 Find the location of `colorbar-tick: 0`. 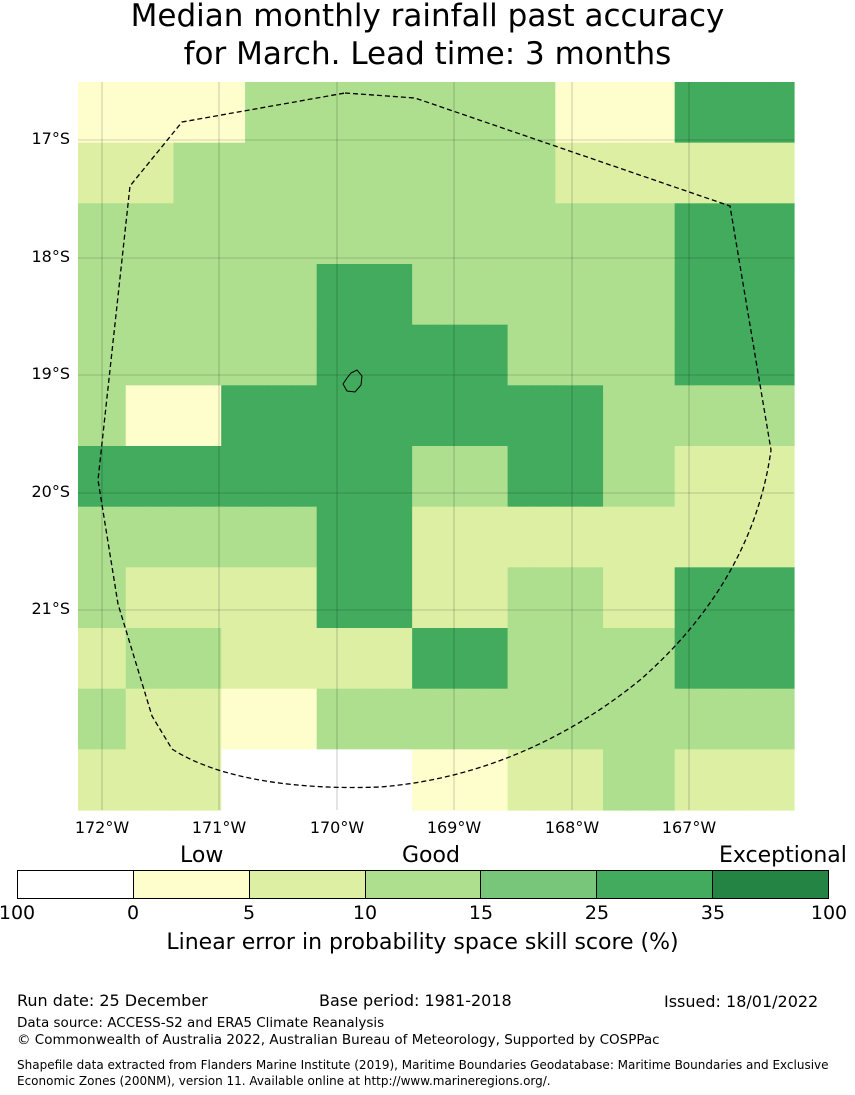

colorbar-tick: 0 is located at coordinates (133, 913).